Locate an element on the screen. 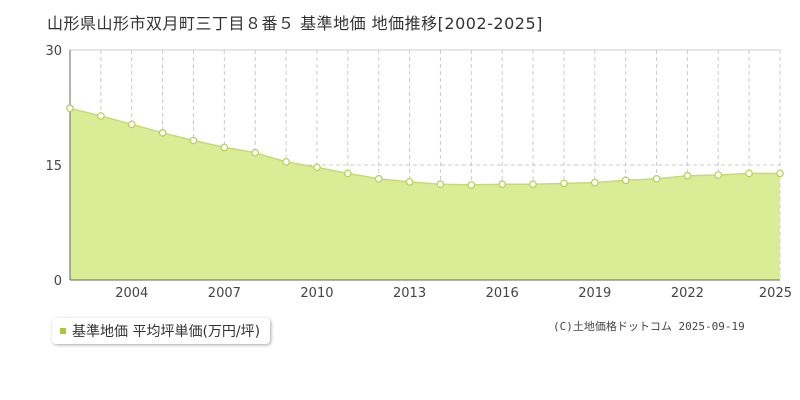 The image size is (800, 400). data-point-2017 is located at coordinates (533, 184).